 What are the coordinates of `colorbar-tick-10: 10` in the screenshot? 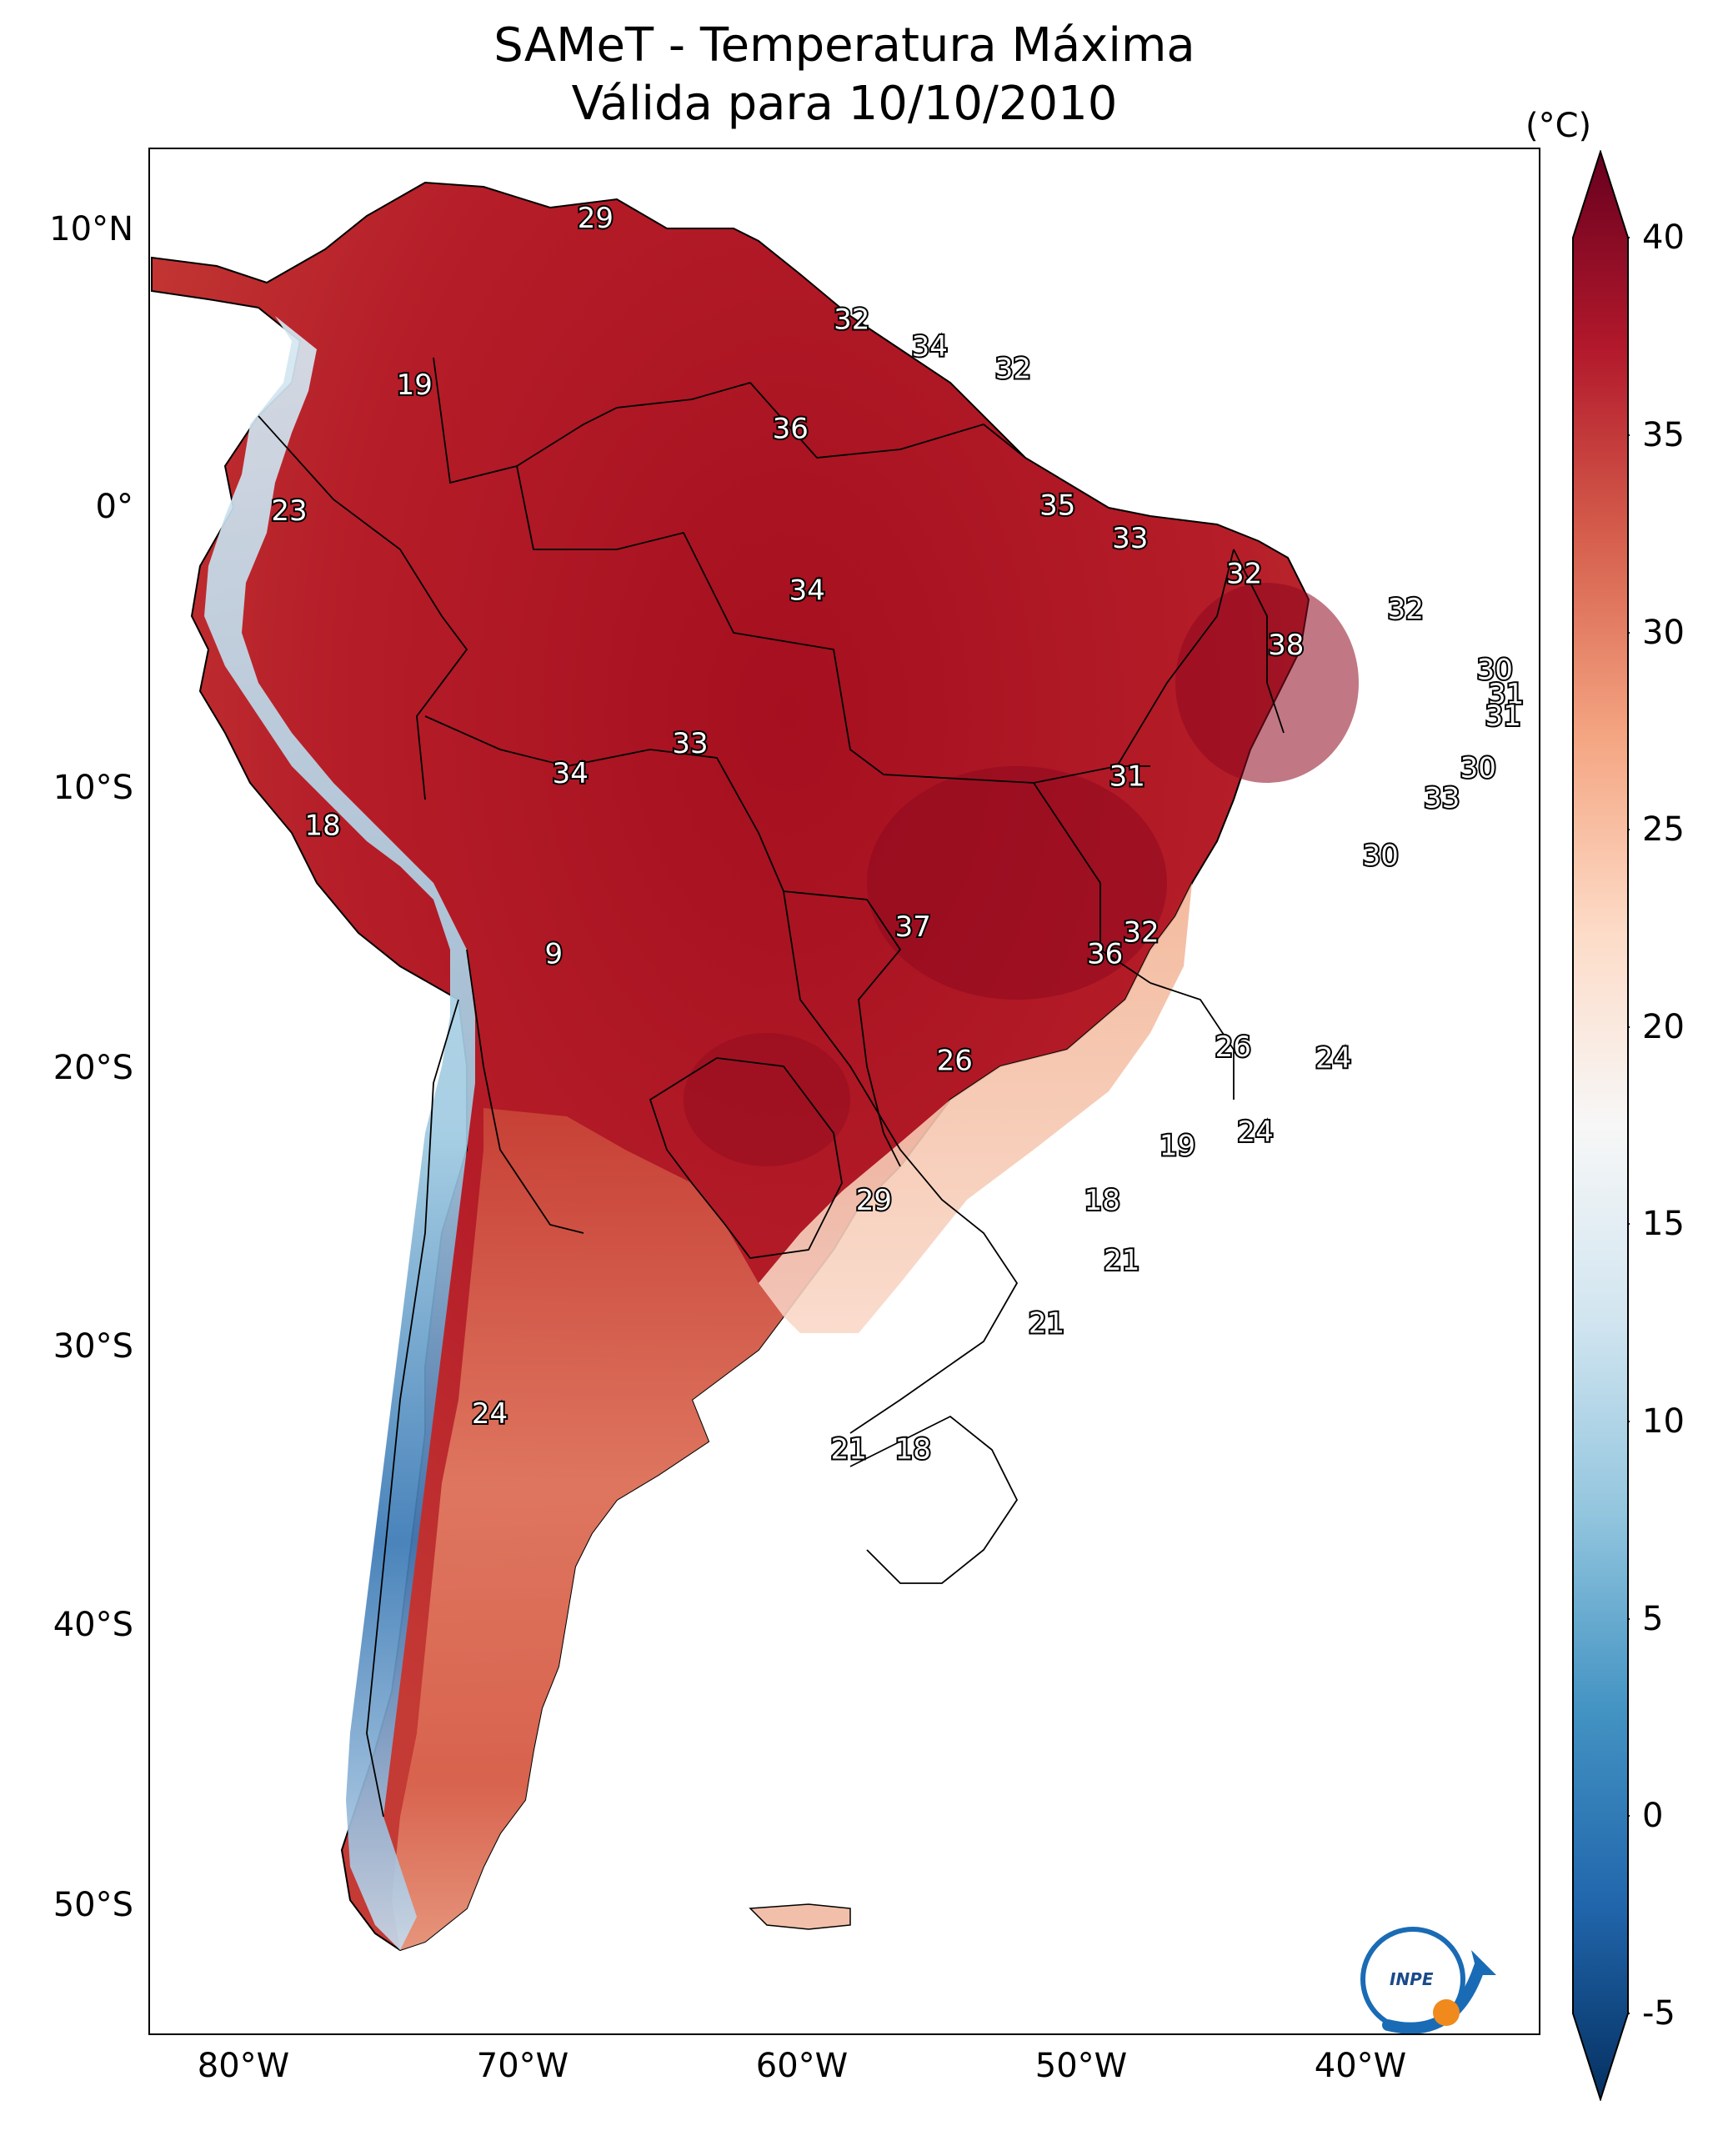 It's located at (1663, 1421).